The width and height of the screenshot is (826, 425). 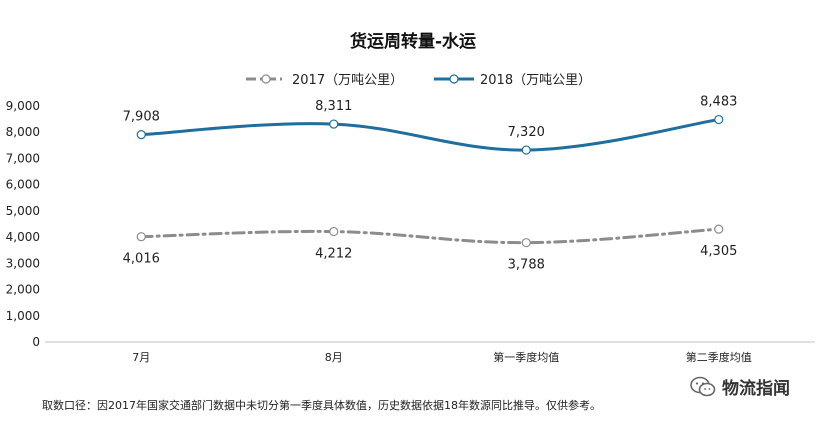 I want to click on data-label: 8,483, so click(x=718, y=102).